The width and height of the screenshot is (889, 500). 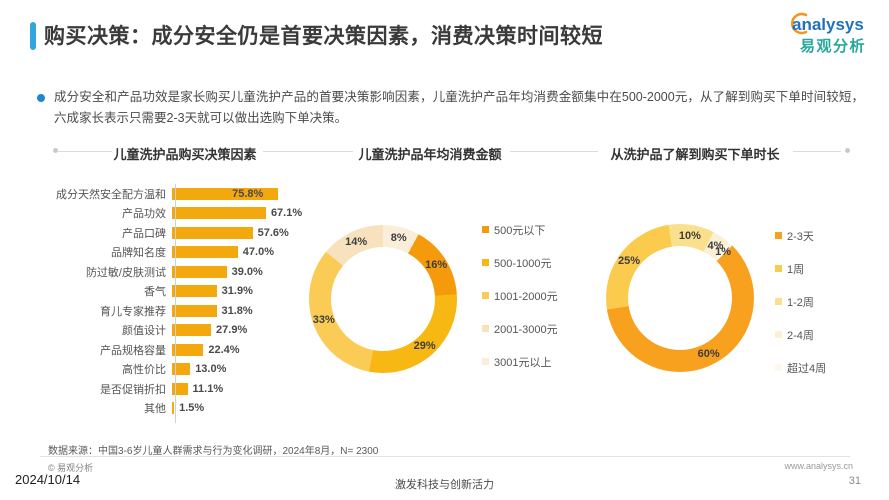 What do you see at coordinates (828, 33) in the screenshot?
I see `analysys-logo-graphic: analysys 易观分析` at bounding box center [828, 33].